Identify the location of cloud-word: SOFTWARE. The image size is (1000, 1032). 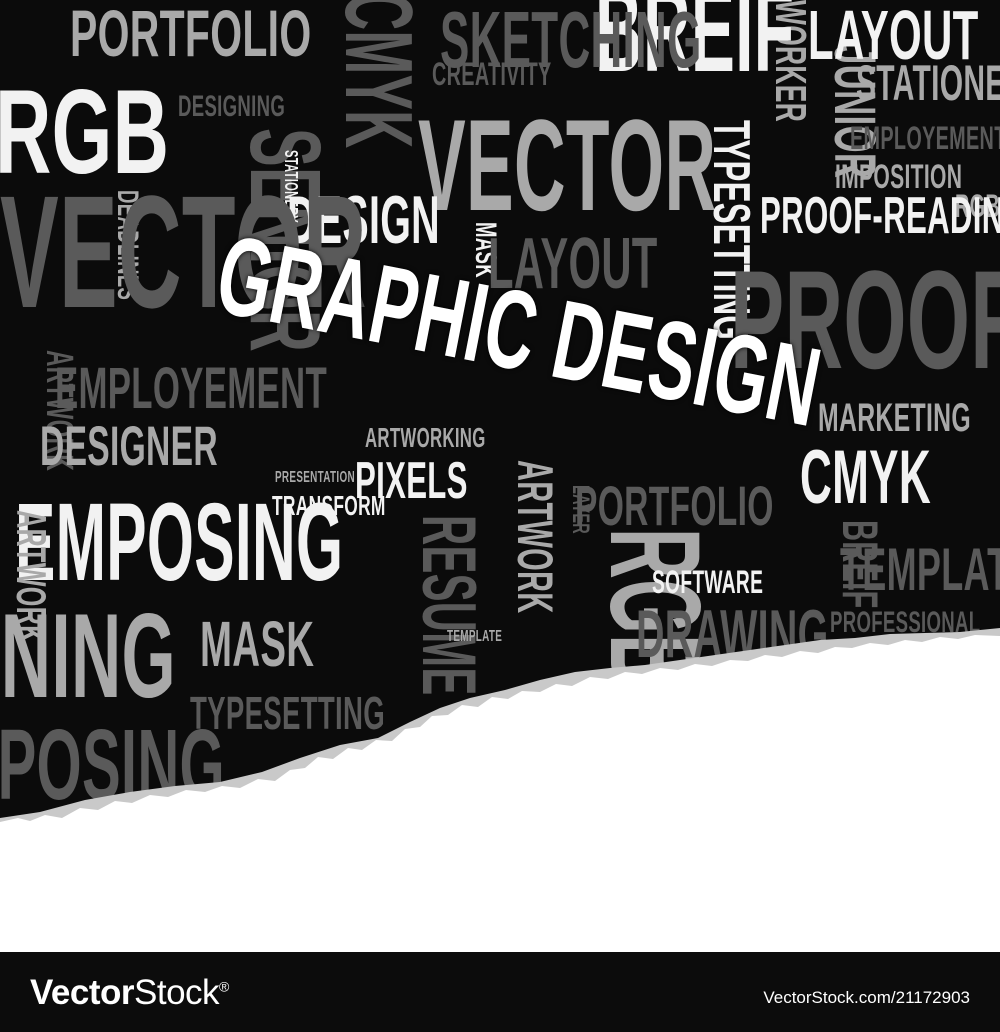
(708, 582).